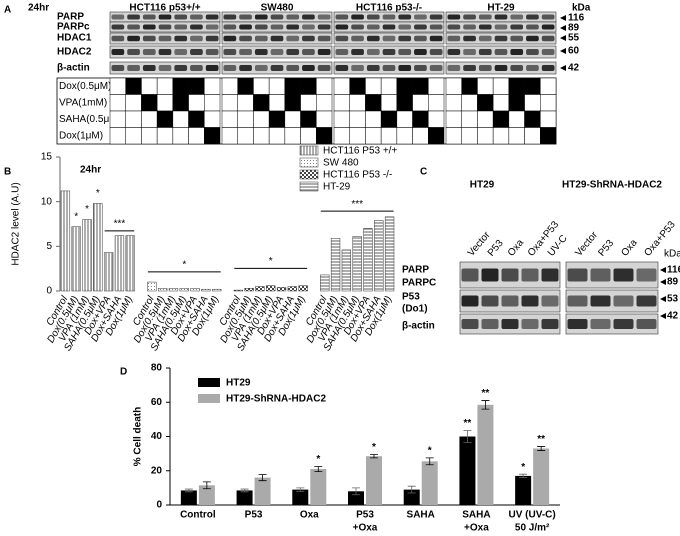 The width and height of the screenshot is (680, 536). I want to click on y-tick-label: 10, so click(47, 201).